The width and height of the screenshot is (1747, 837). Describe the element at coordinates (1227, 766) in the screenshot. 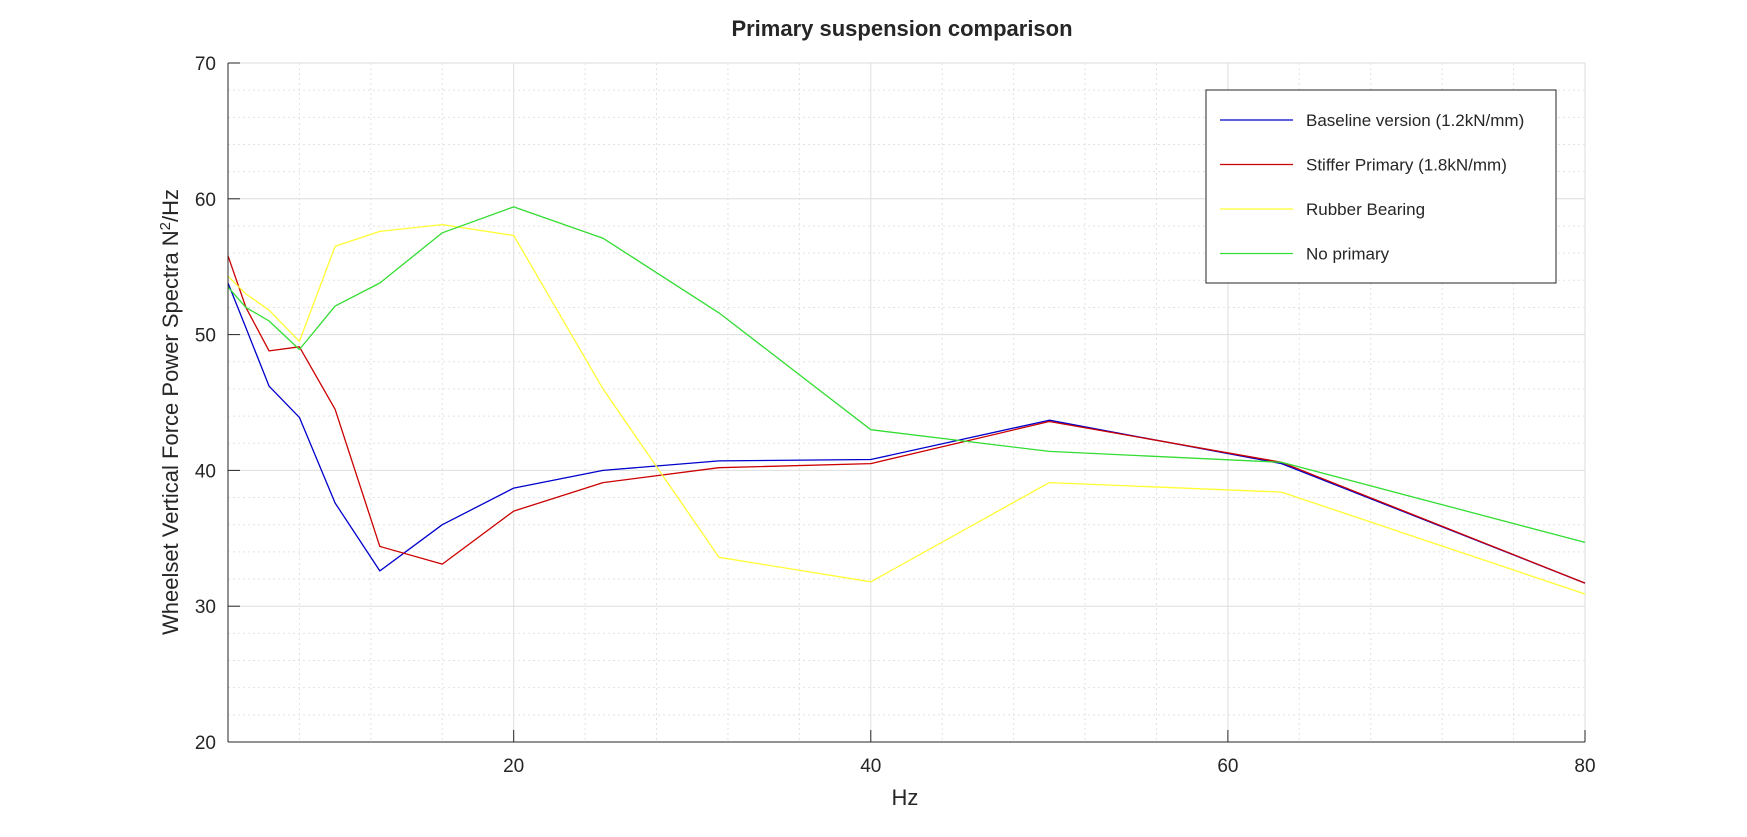

I see `x-tick-label: 60` at that location.